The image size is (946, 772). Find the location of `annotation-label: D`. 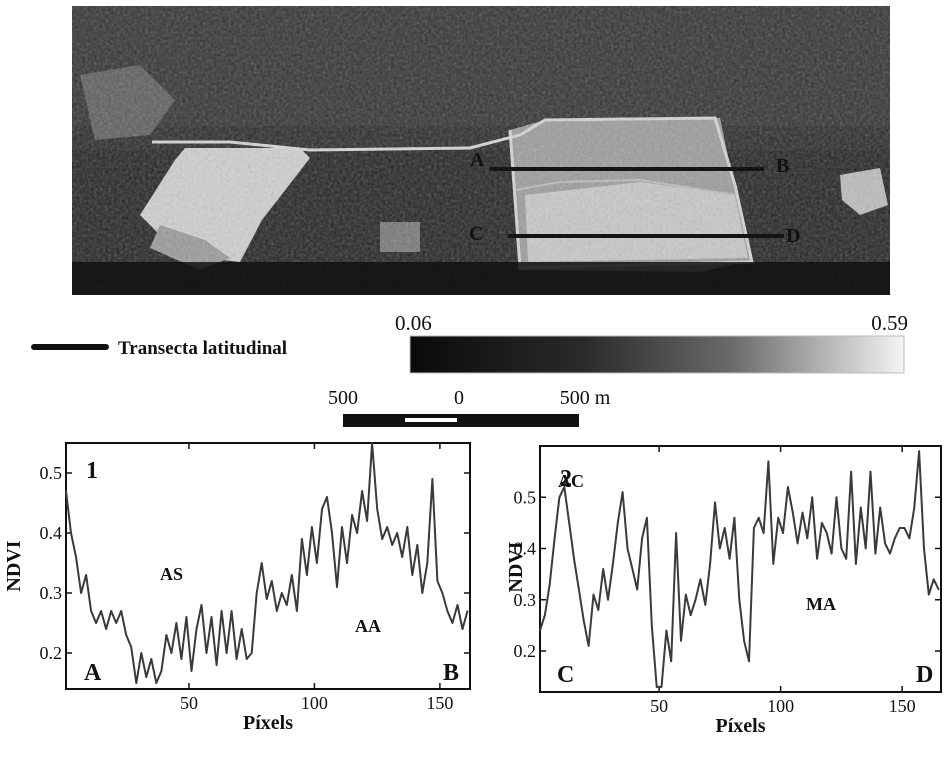

annotation-label: D is located at coordinates (924, 675).